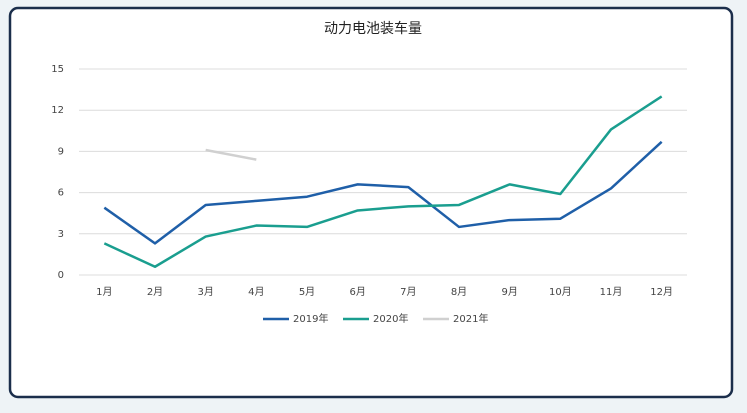 The image size is (747, 413). What do you see at coordinates (307, 292) in the screenshot?
I see `x-tick-label: 5月` at bounding box center [307, 292].